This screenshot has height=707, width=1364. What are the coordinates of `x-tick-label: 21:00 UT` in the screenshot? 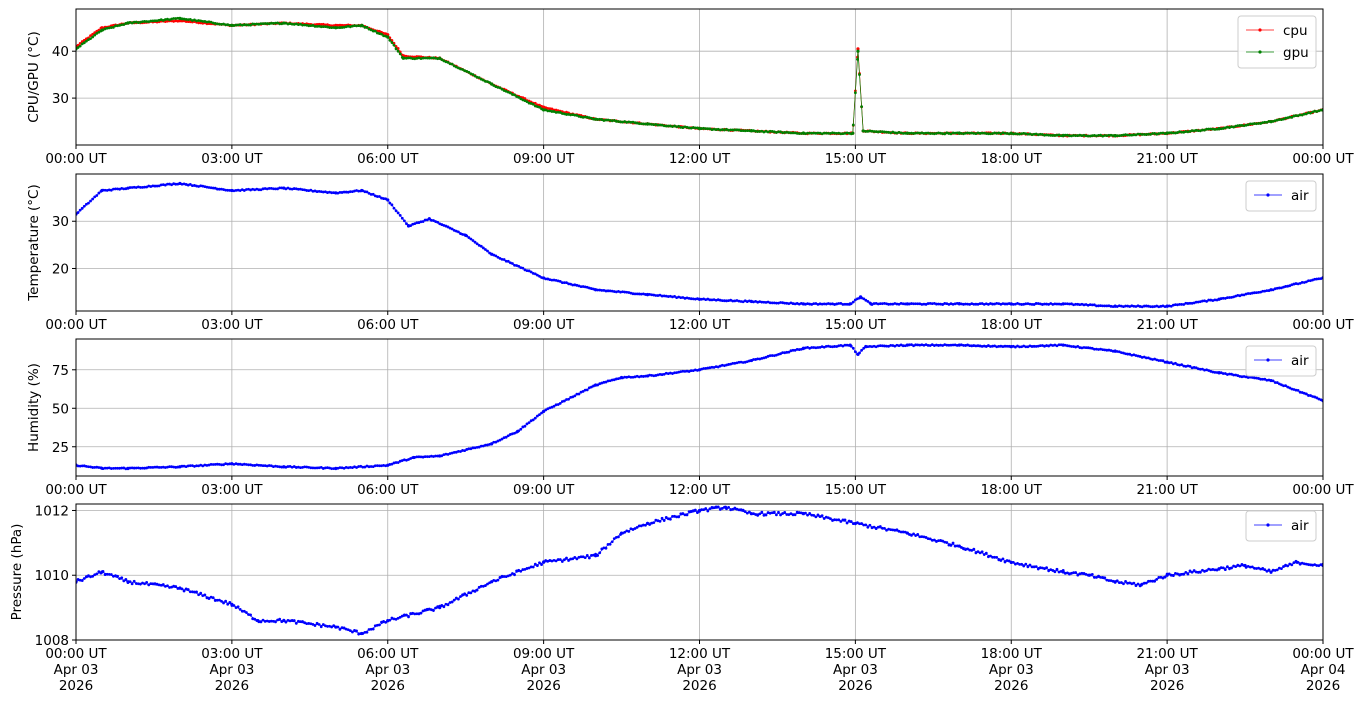 It's located at (1167, 490).